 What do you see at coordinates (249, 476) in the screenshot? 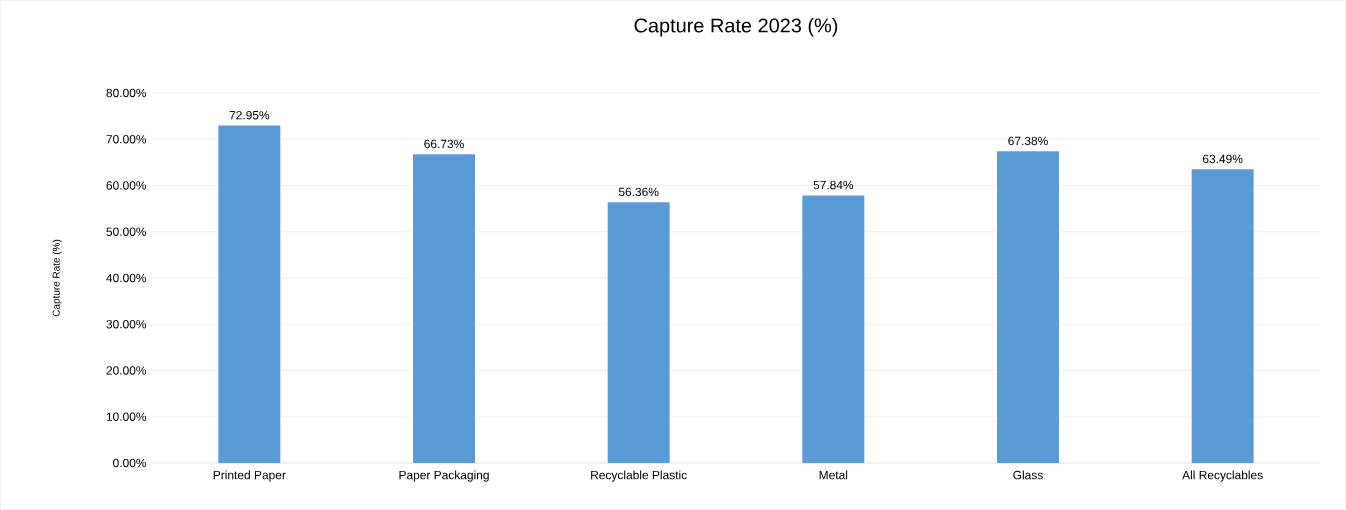
I see `x-tick-label: Printed Paper` at bounding box center [249, 476].